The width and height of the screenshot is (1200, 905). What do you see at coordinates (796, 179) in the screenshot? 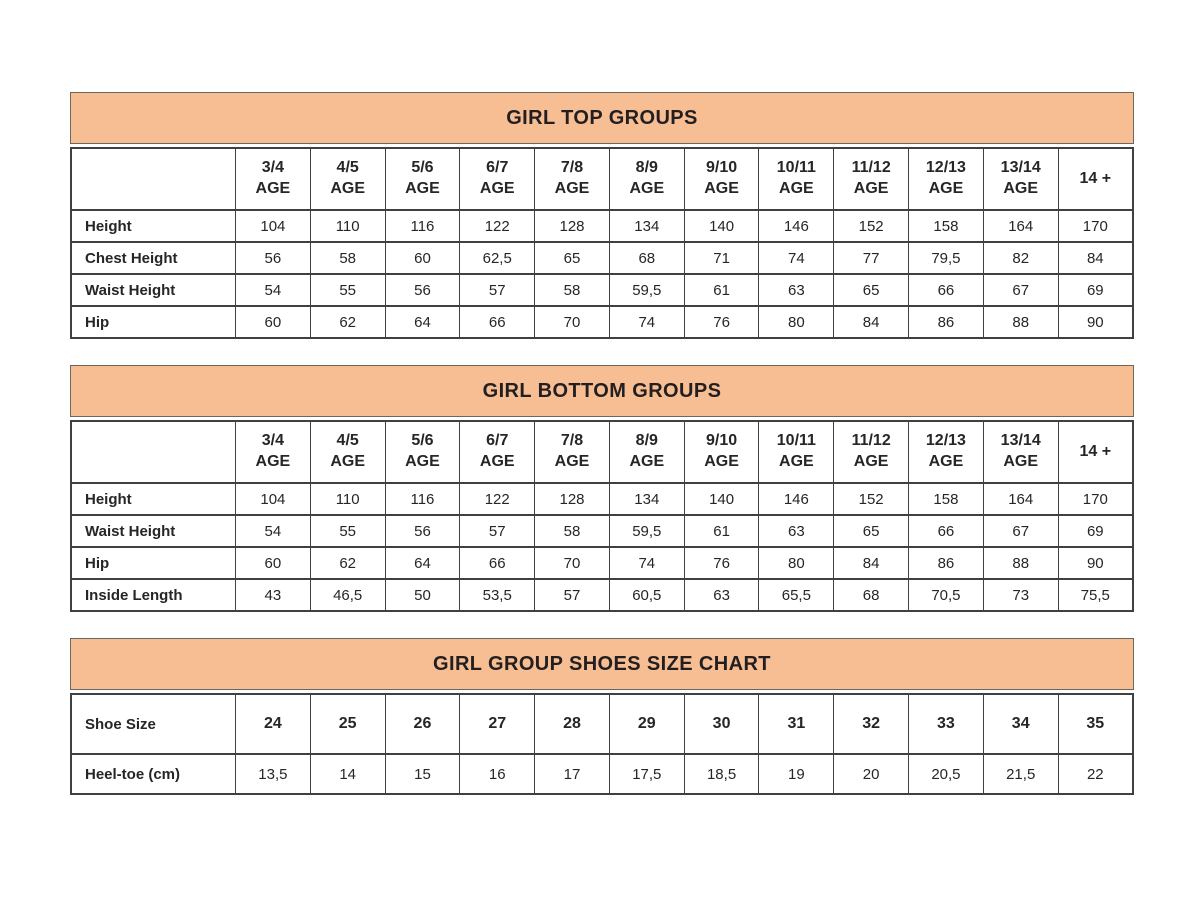
I see `column-header-cell: 10/11 AGE` at bounding box center [796, 179].